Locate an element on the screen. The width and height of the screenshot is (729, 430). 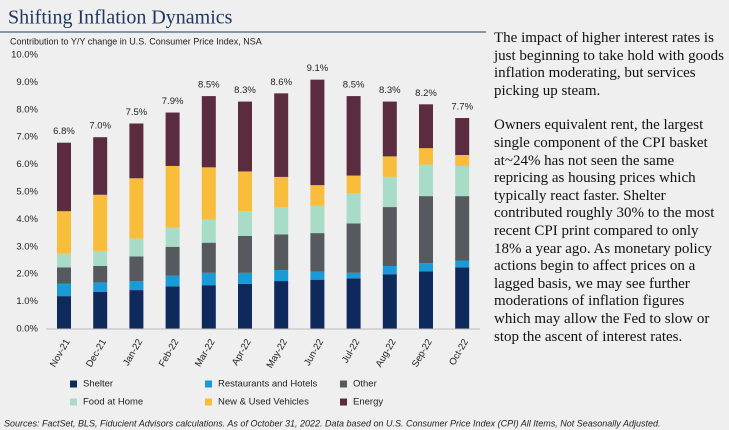
x-tick-label: Oct-22 is located at coordinates (459, 352).